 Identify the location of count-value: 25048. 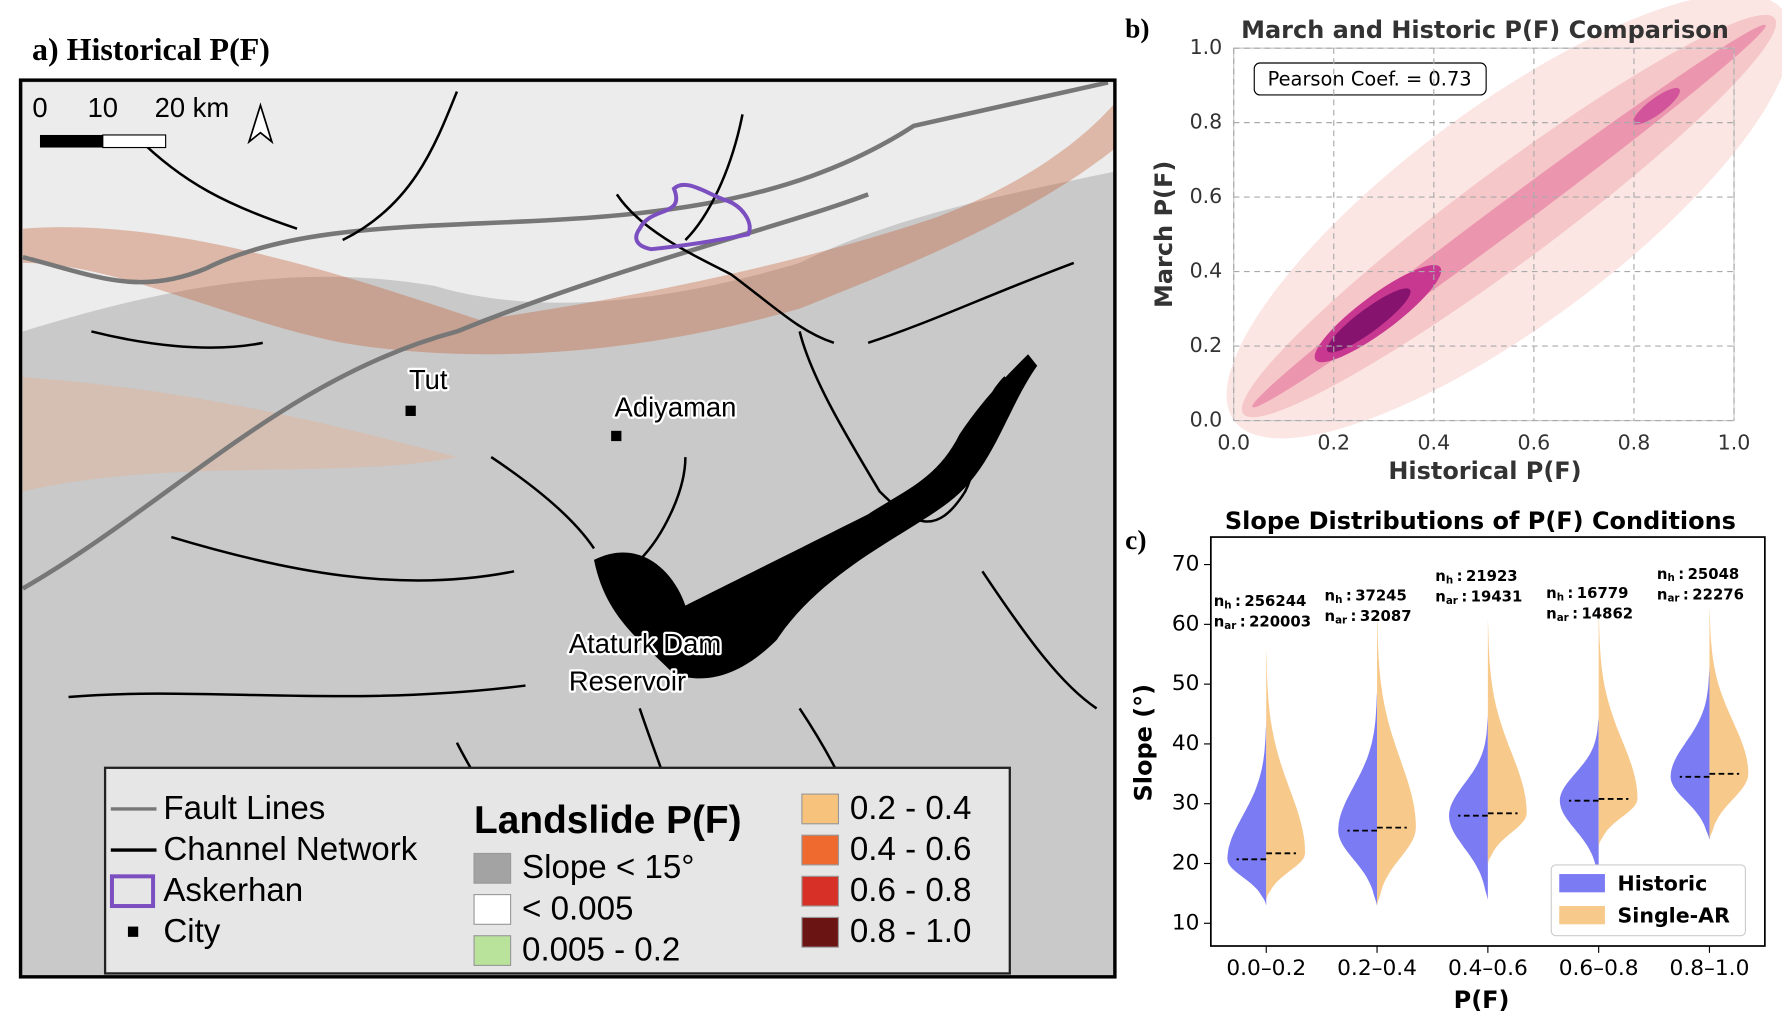
(1714, 574).